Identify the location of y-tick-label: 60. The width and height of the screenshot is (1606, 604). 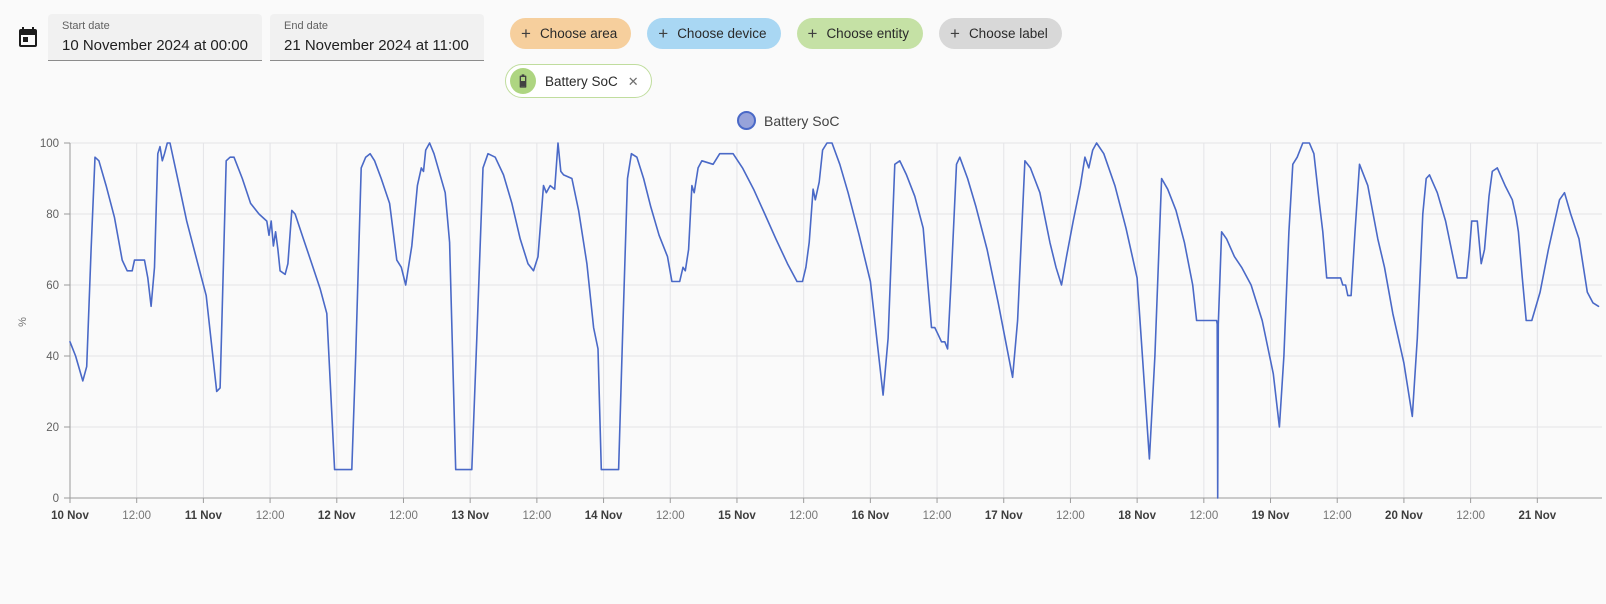
(52, 286).